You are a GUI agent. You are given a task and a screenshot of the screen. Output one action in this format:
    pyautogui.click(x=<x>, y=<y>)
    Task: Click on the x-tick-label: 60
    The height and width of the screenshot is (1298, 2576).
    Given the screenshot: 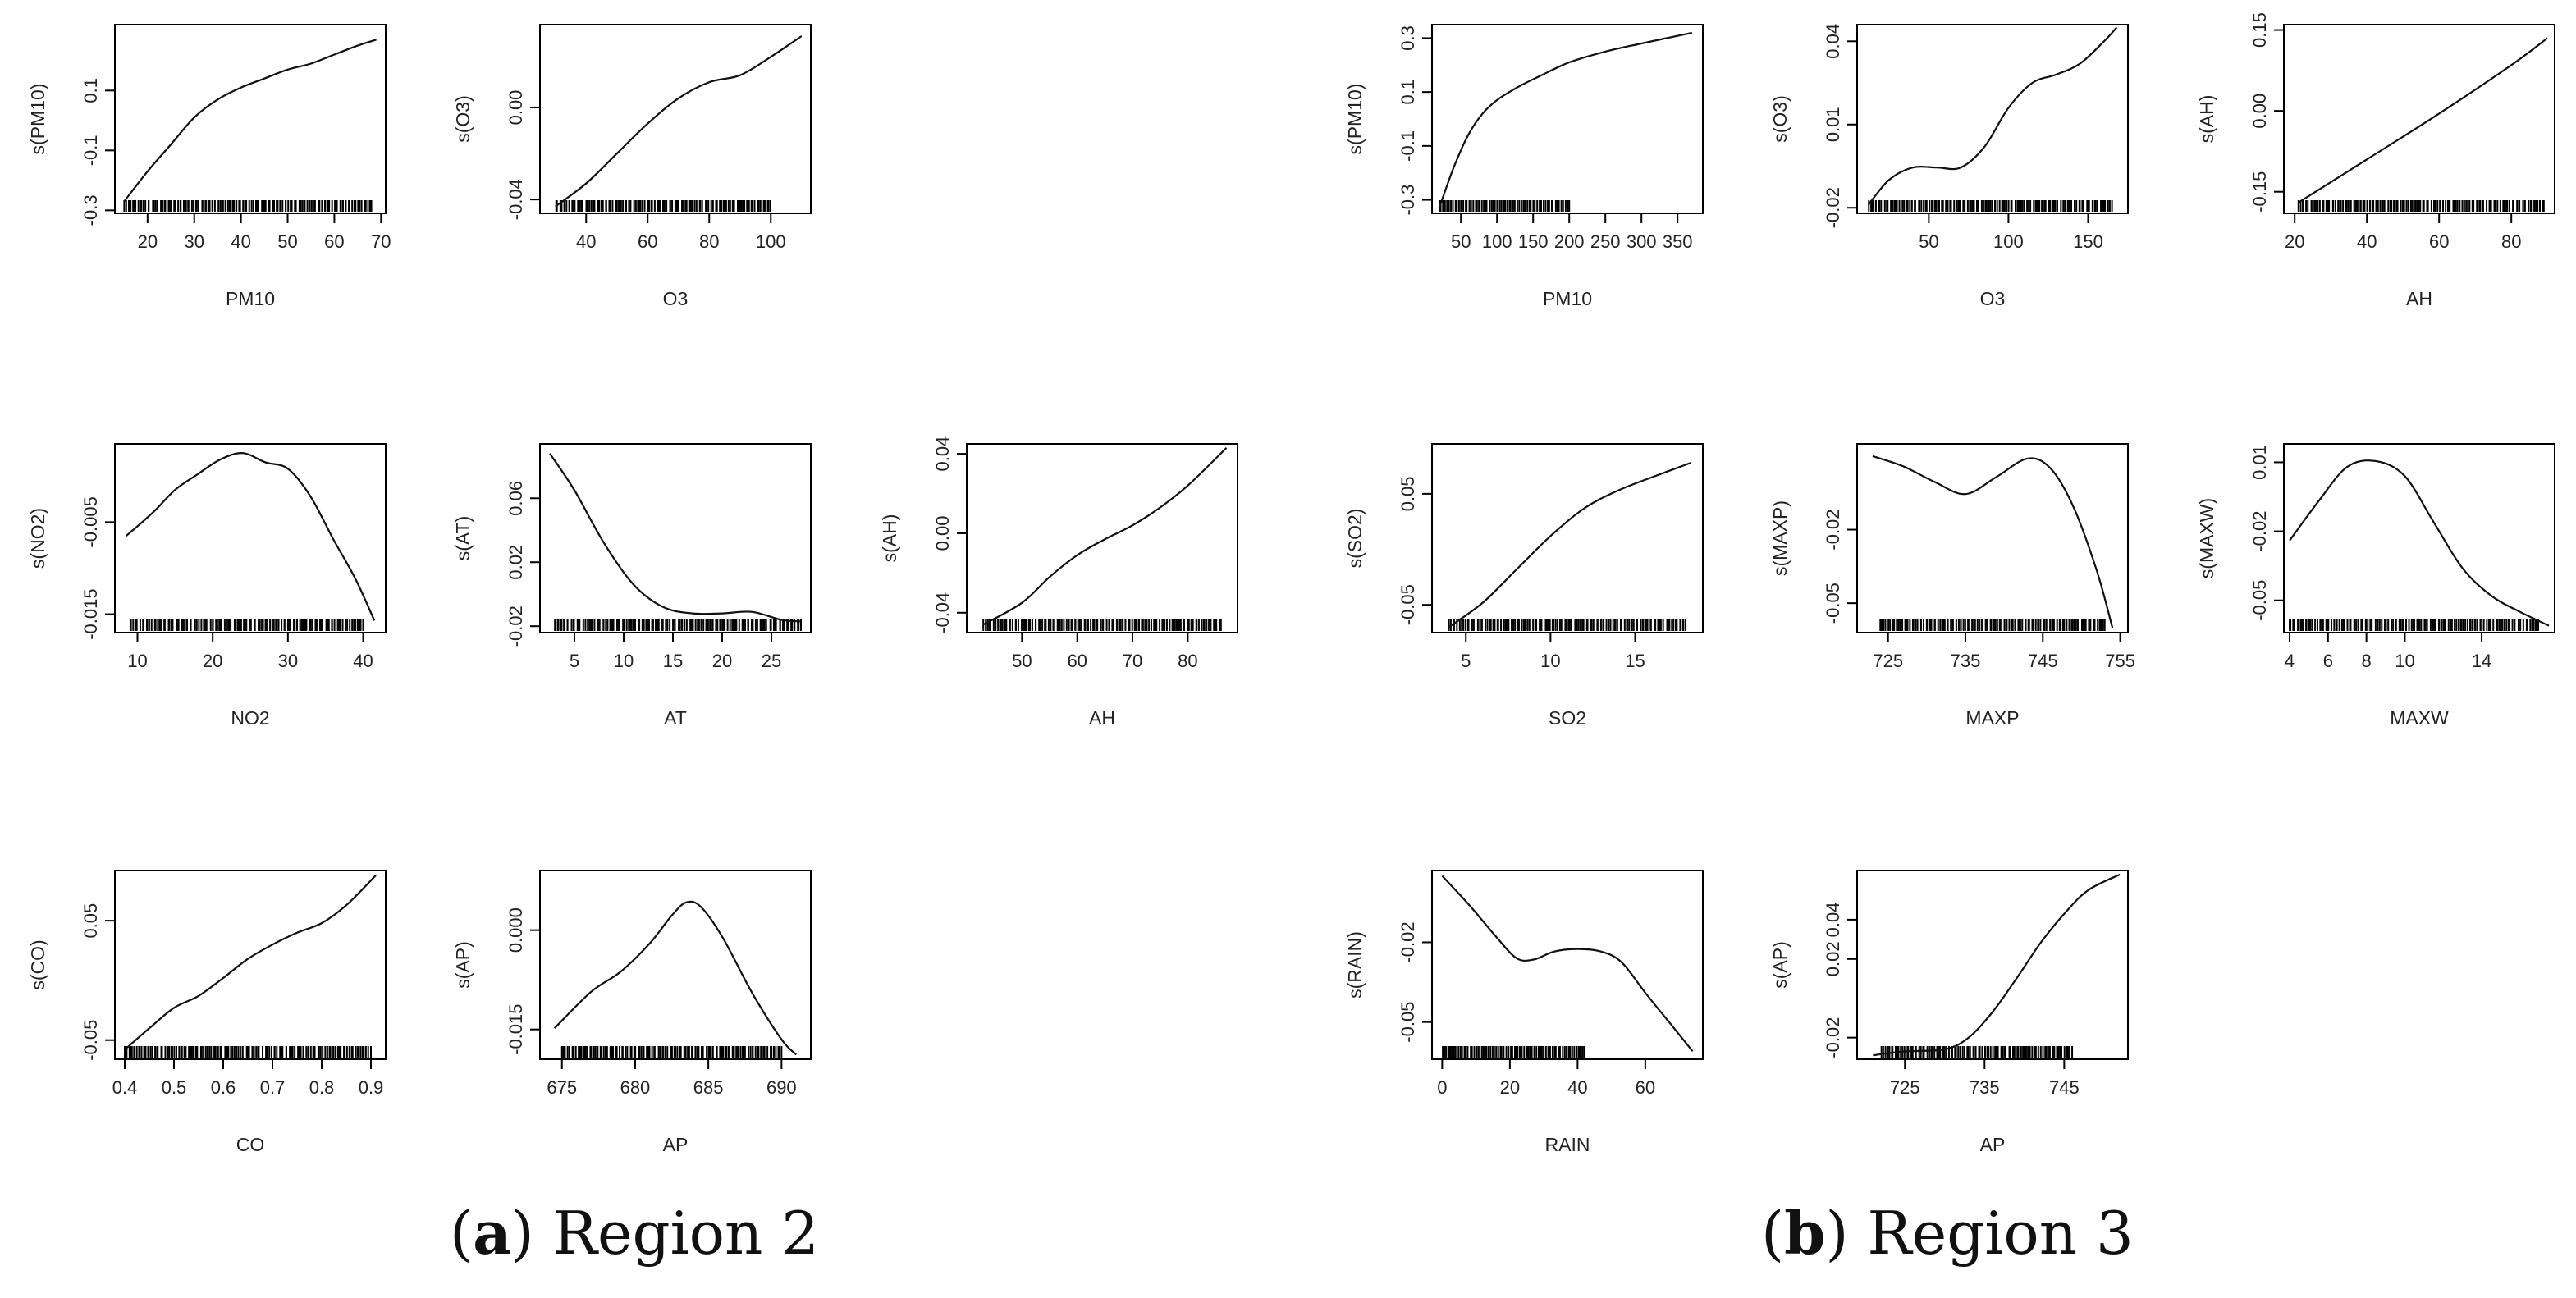 What is the action you would take?
    pyautogui.click(x=1077, y=661)
    